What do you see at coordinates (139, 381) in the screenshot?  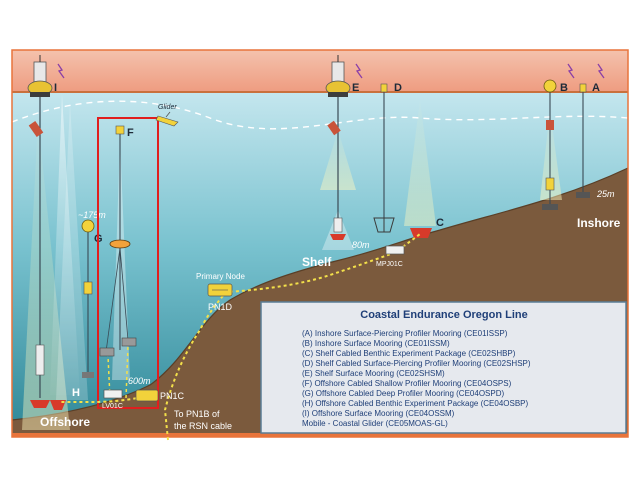 I see `depth-label-offshore: 600m` at bounding box center [139, 381].